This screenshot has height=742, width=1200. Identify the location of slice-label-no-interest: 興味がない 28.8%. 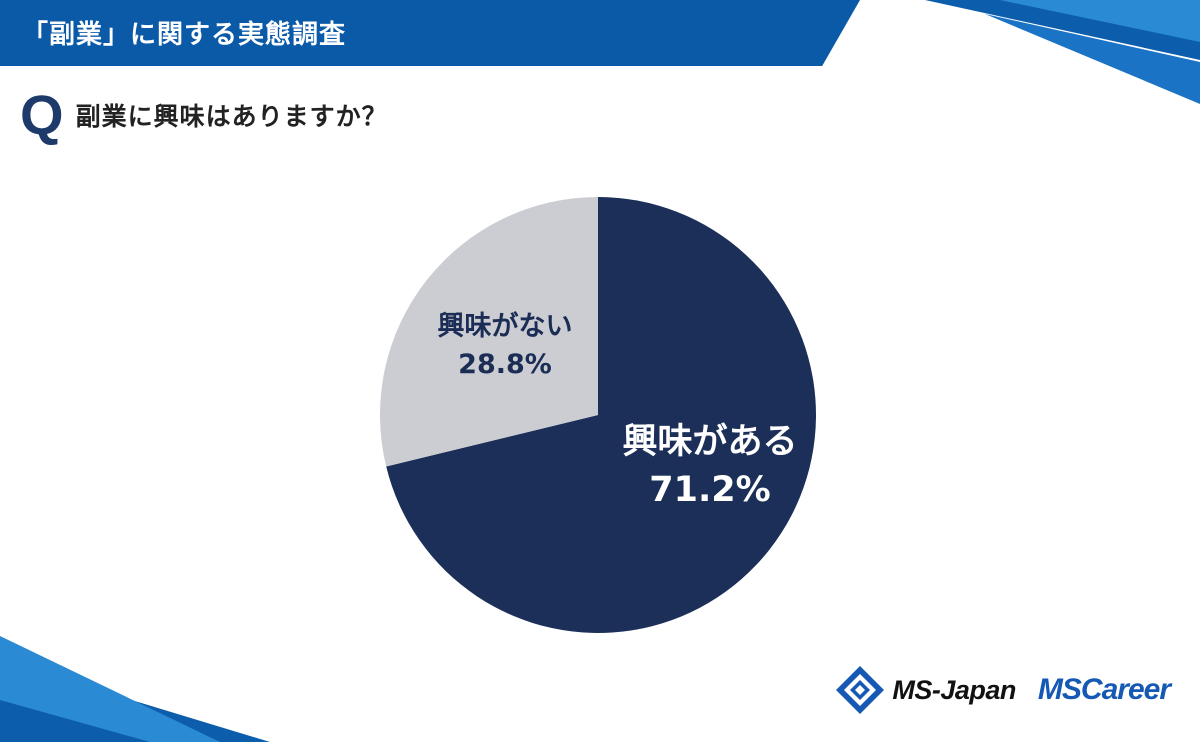
(505, 346).